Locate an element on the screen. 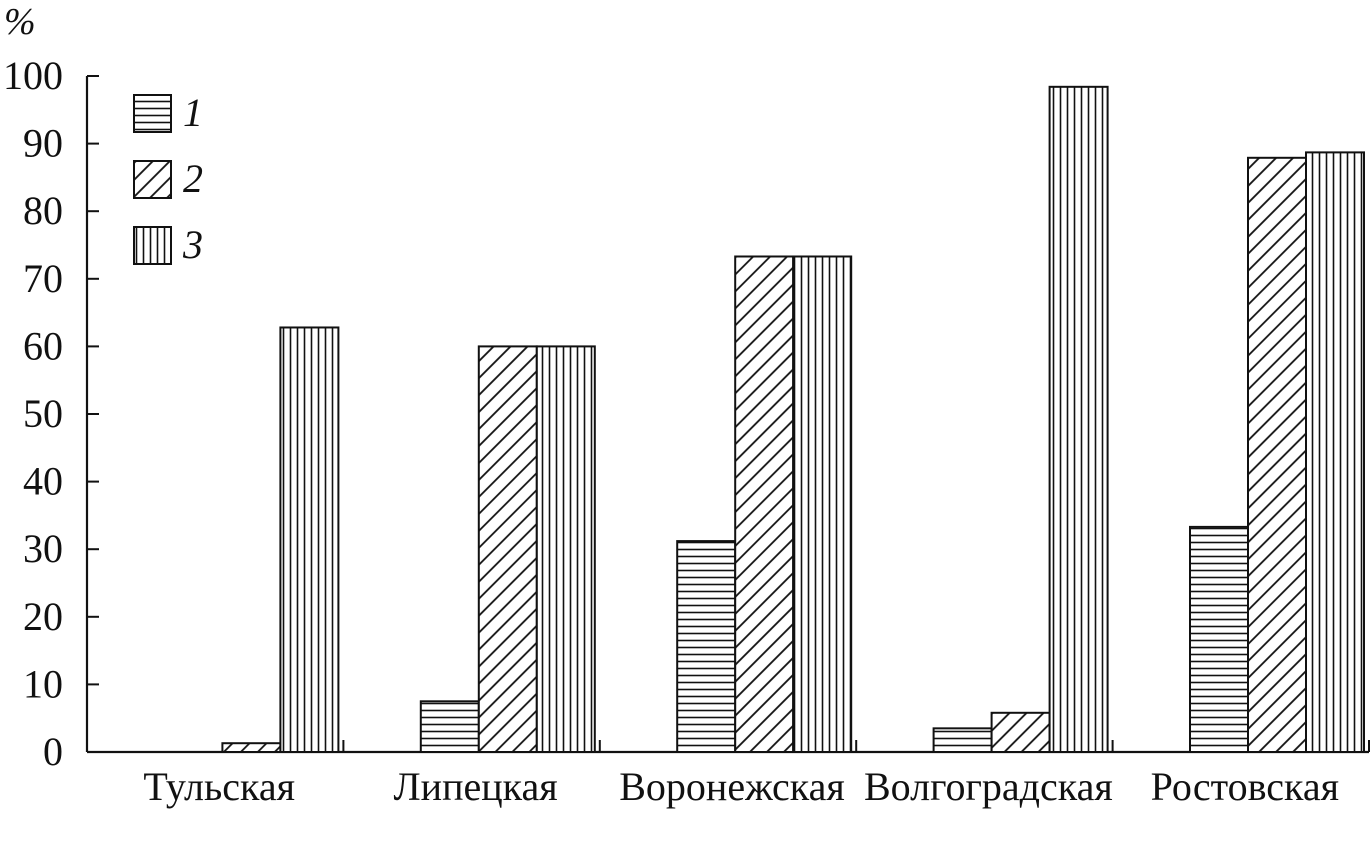 The width and height of the screenshot is (1371, 861). y-tick-label: 20 is located at coordinates (43, 616).